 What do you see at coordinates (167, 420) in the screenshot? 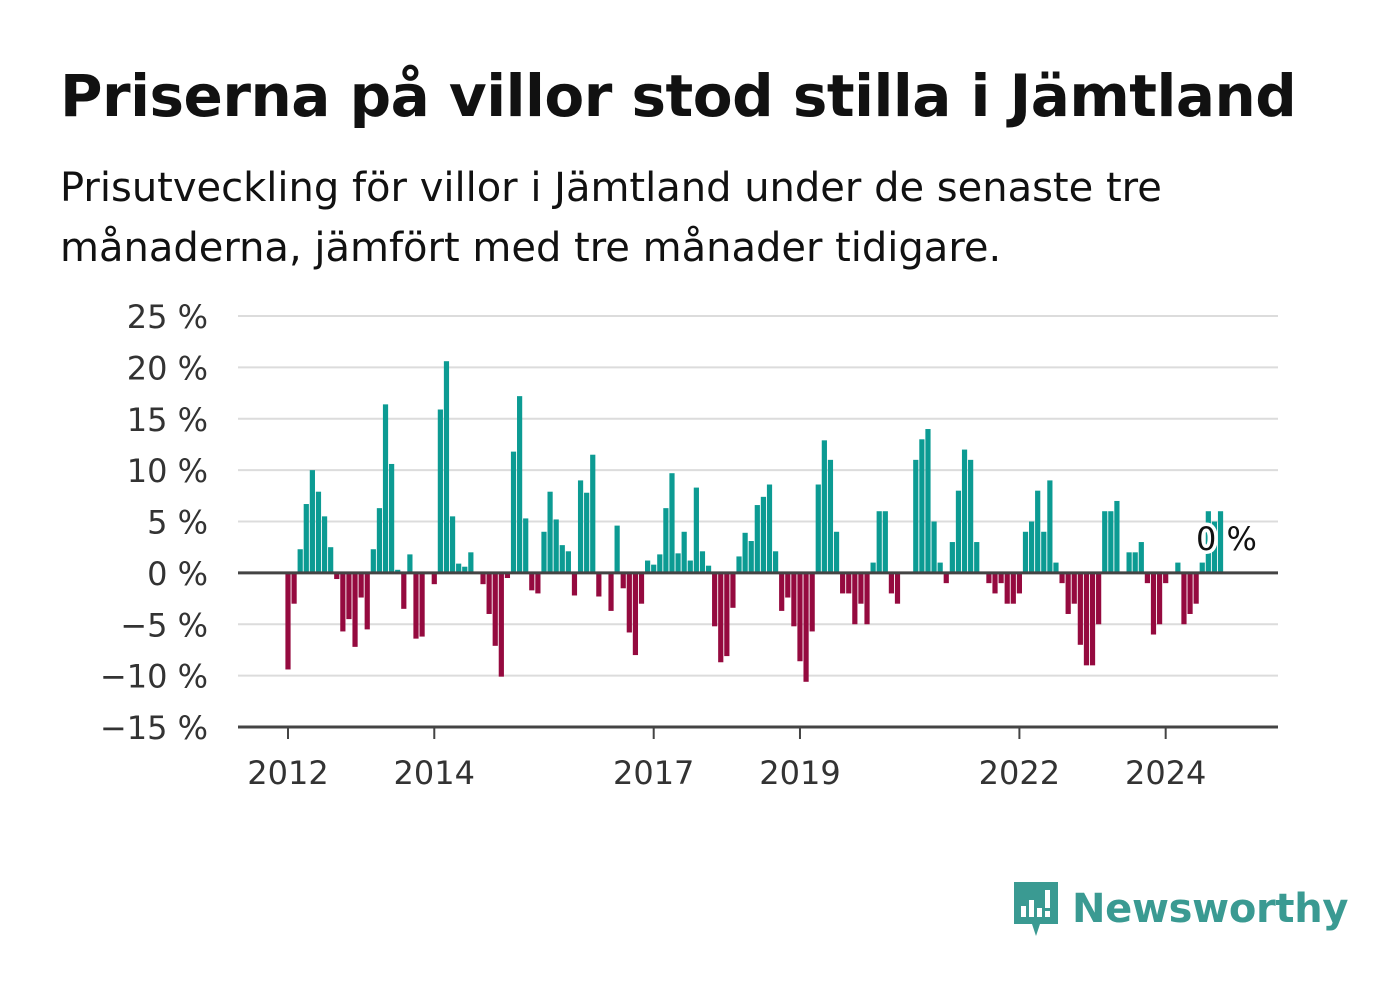
I see `y-tick-label: 15 %` at bounding box center [167, 420].